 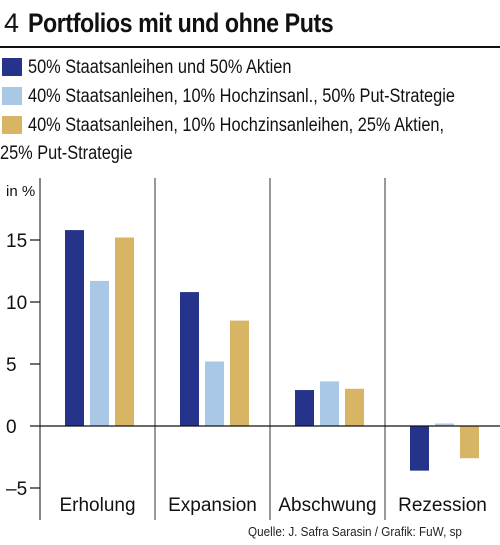 I want to click on legend-label-series-3-line-2: 25% Put-Strategie, so click(x=66, y=153).